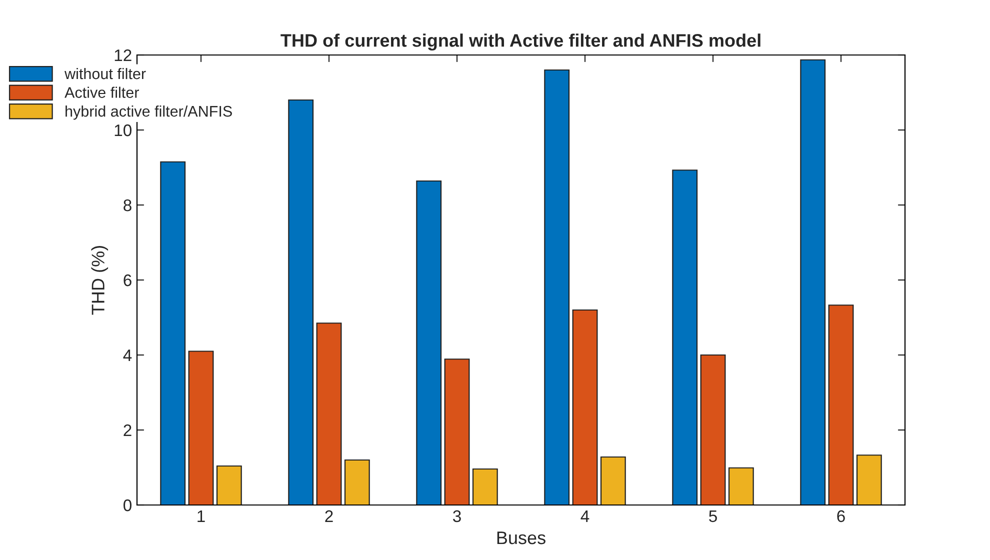  Describe the element at coordinates (128, 505) in the screenshot. I see `y-tick-label: 0` at that location.